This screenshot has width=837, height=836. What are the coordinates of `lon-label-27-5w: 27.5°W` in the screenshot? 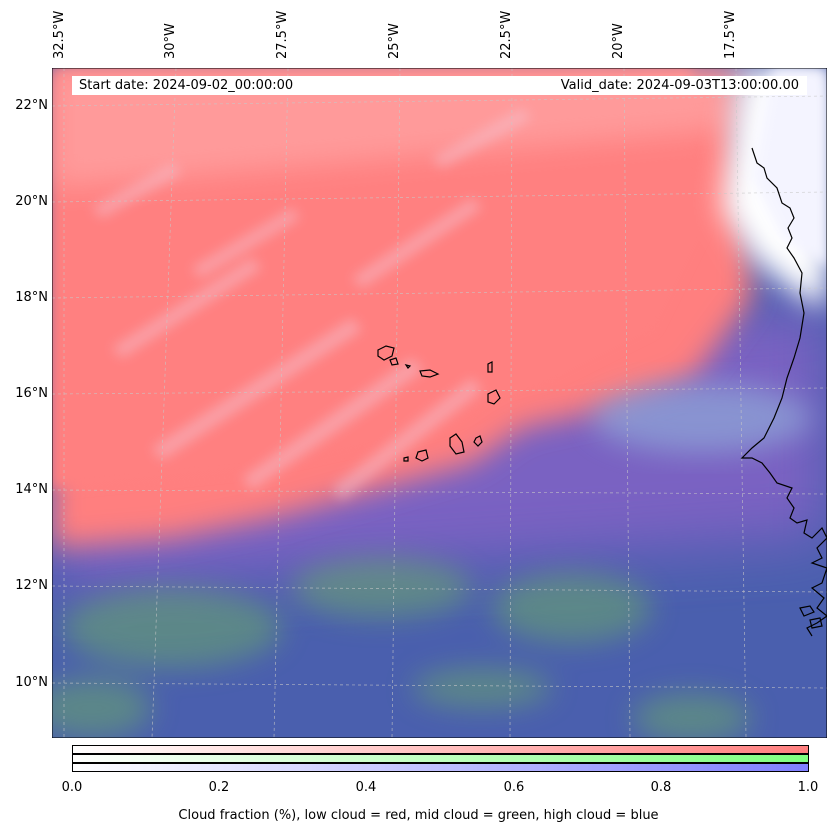 It's located at (282, 34).